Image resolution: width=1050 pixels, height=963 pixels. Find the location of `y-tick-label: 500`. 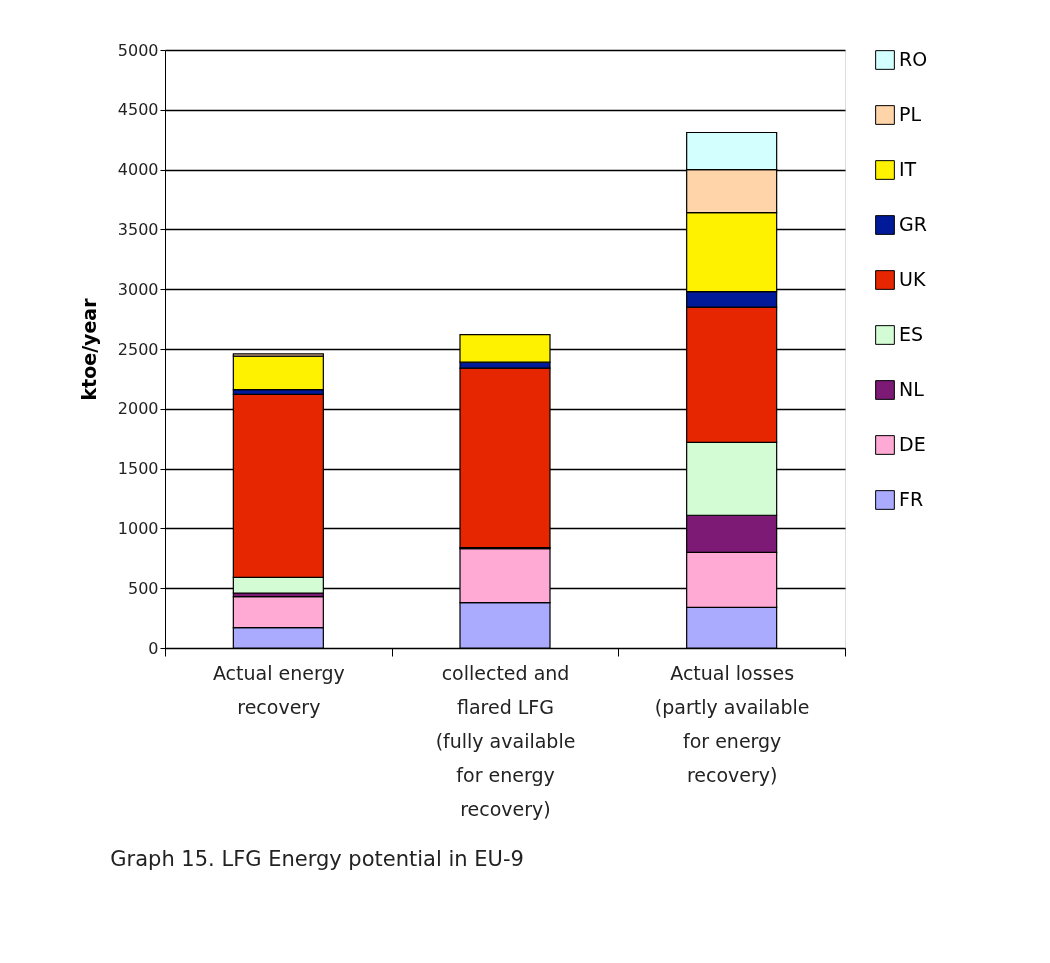

y-tick-label: 500 is located at coordinates (143, 588).